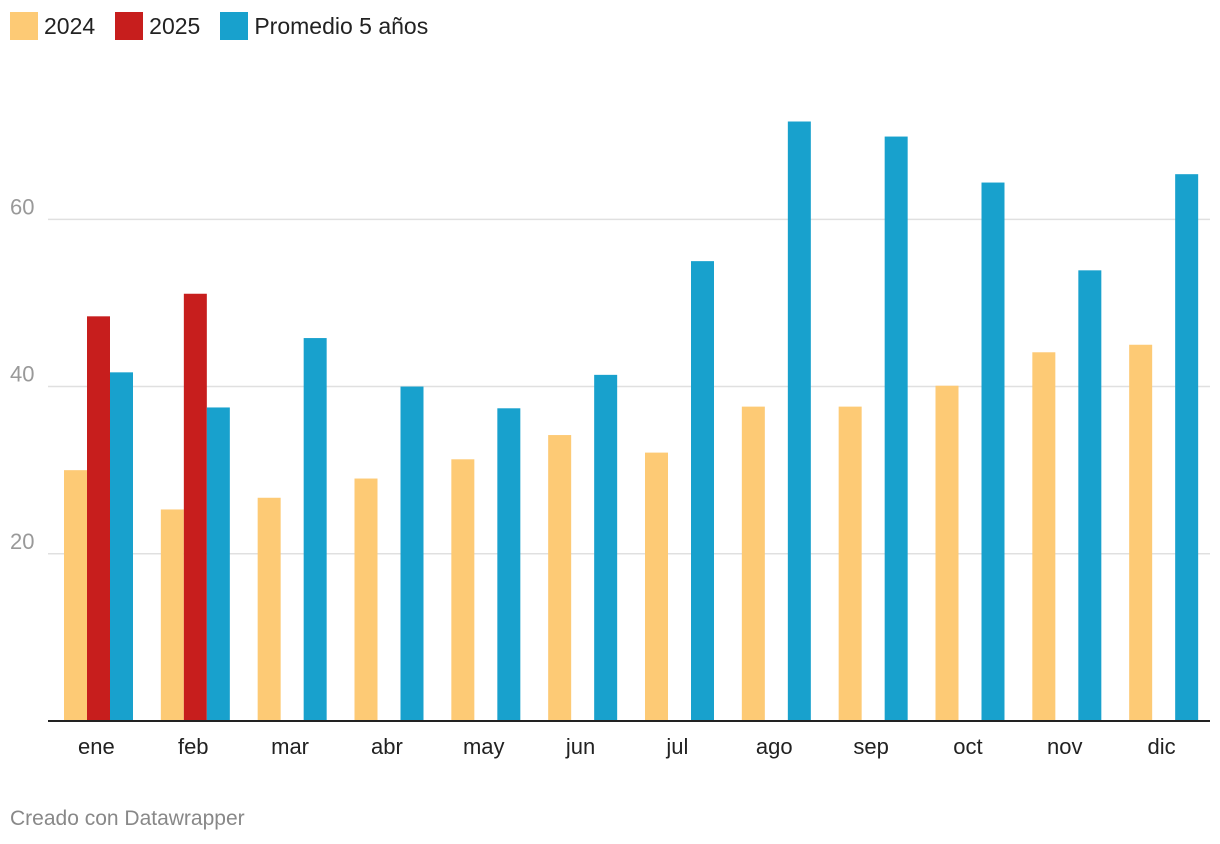 The height and width of the screenshot is (844, 1220). What do you see at coordinates (387, 746) in the screenshot?
I see `x-tick-label: abr` at bounding box center [387, 746].